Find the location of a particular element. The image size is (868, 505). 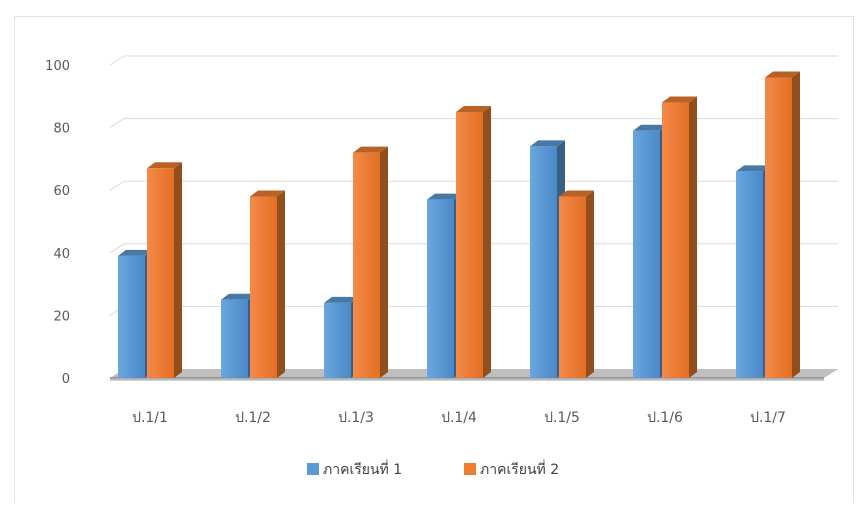

legend-label: ภาคเรียนที่ 2 is located at coordinates (519, 469).